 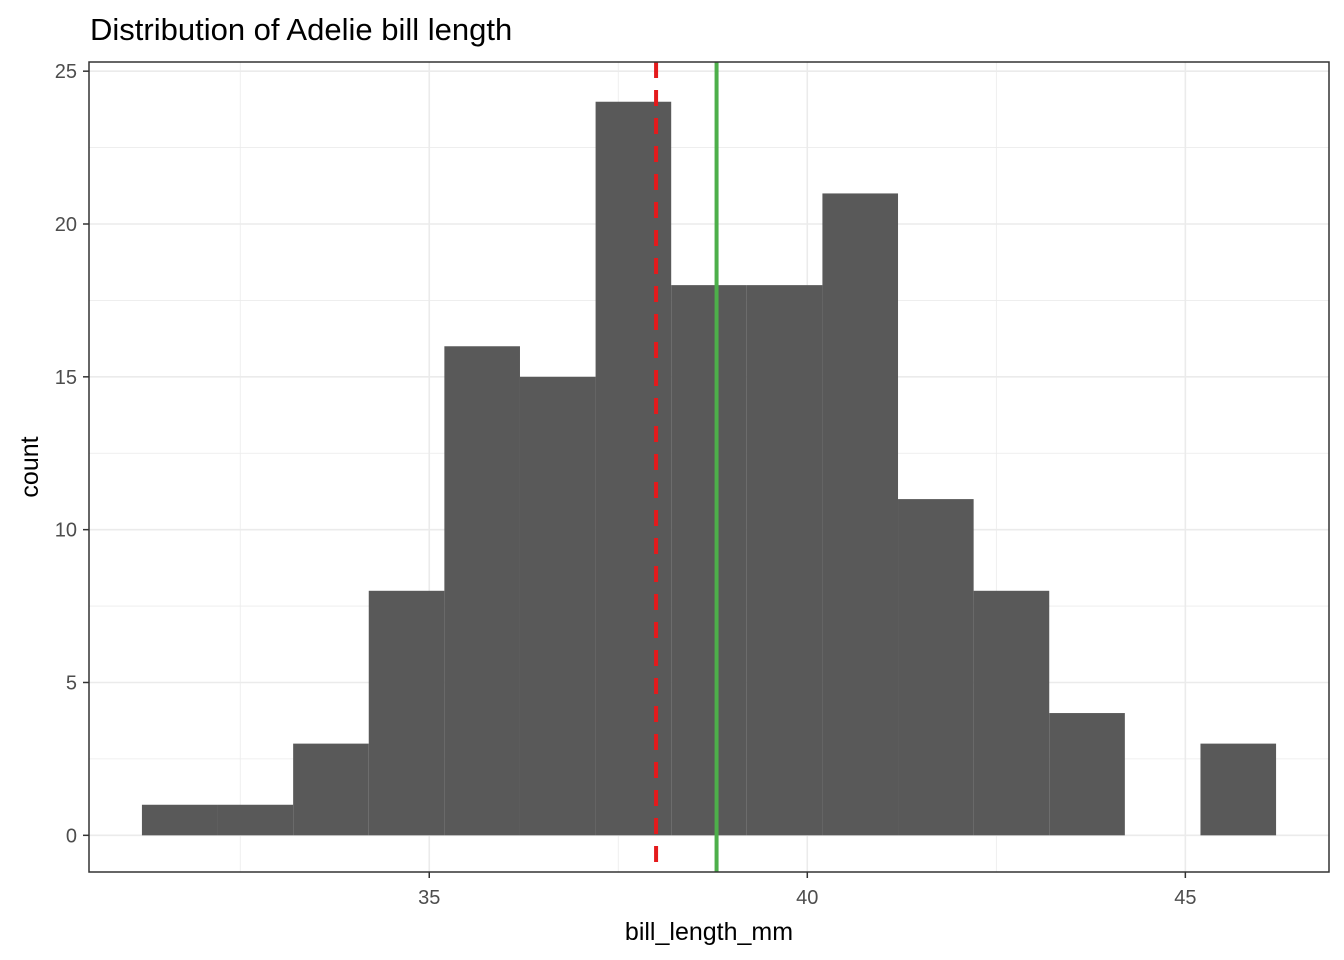 I want to click on y-axis: 0 5 10 15 20 25, so click(x=72, y=454).